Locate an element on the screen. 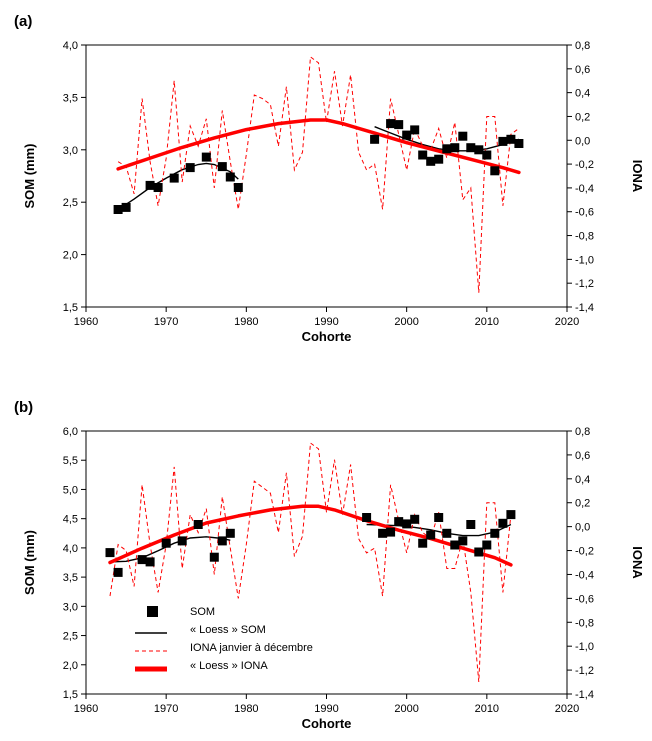 The image size is (652, 741). y-tick-label: 6,0 is located at coordinates (70, 432).